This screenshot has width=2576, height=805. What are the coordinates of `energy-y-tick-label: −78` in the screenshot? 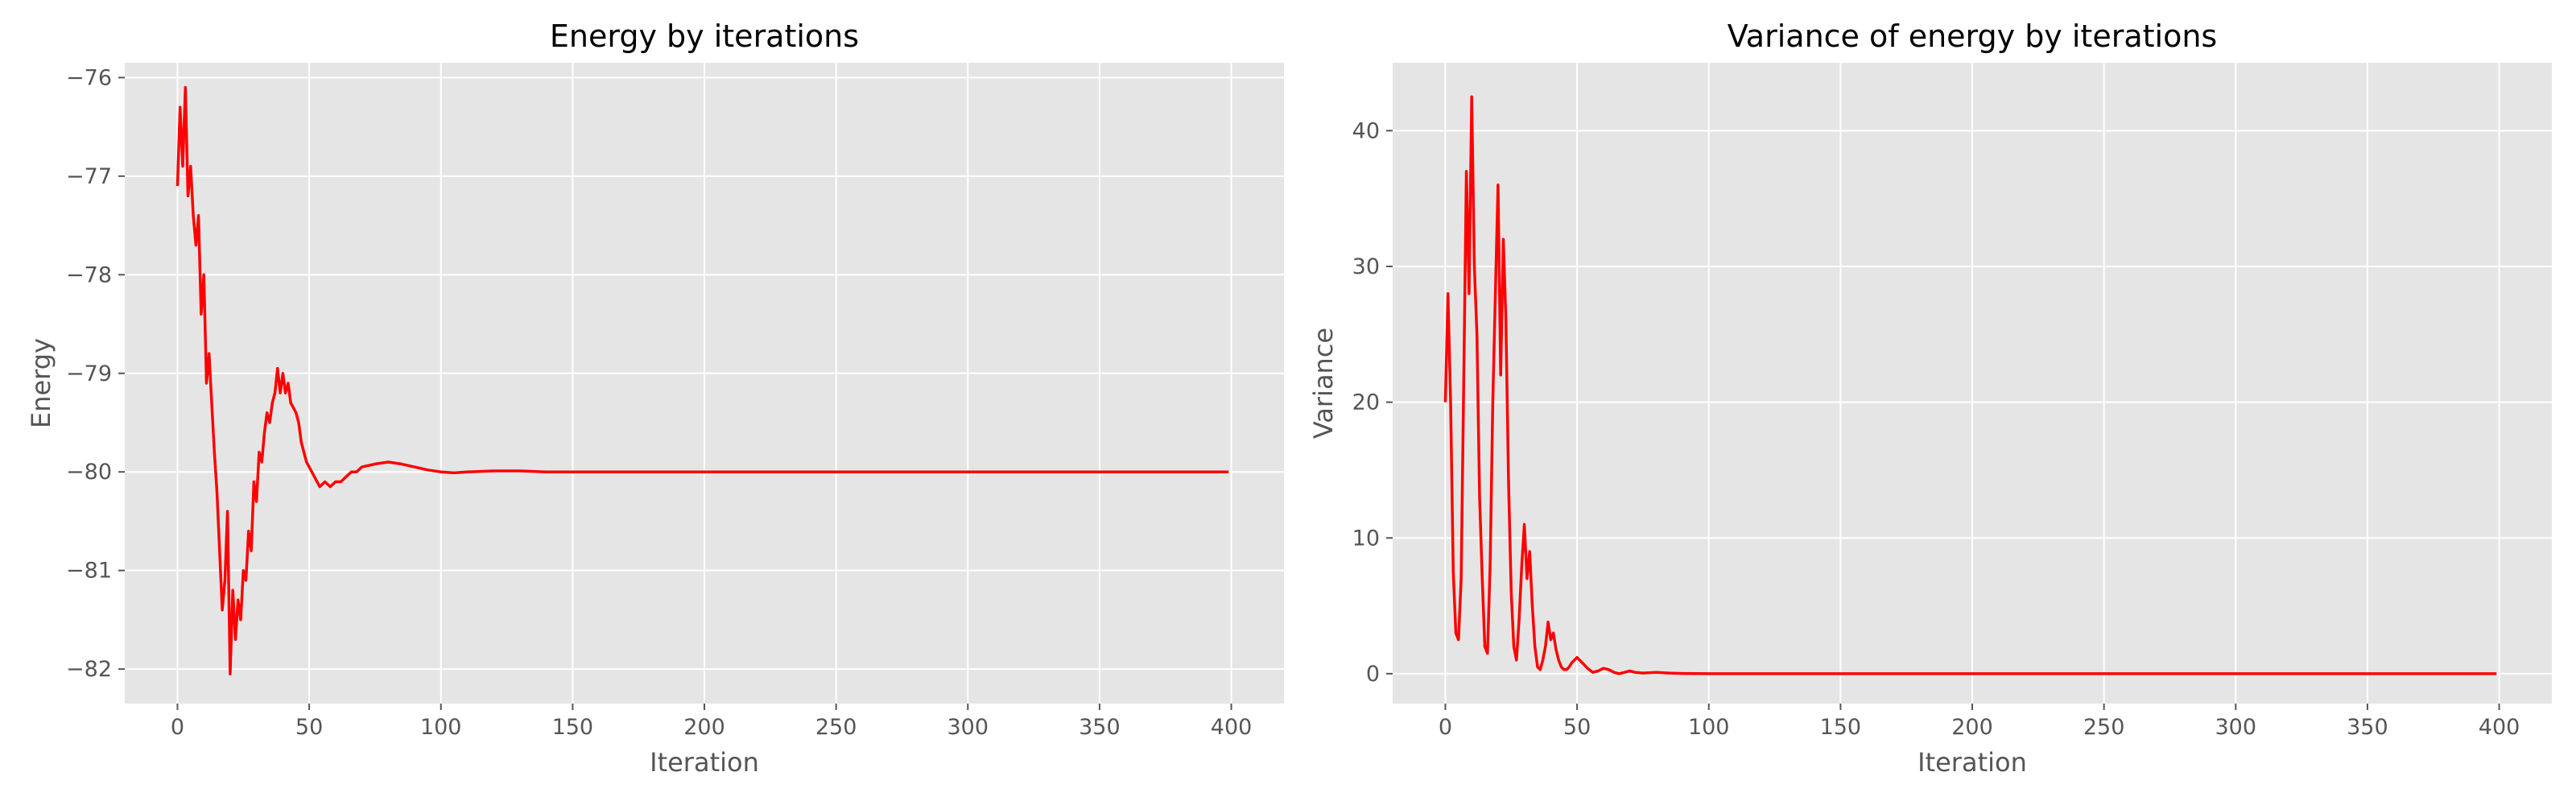 It's located at (89, 274).